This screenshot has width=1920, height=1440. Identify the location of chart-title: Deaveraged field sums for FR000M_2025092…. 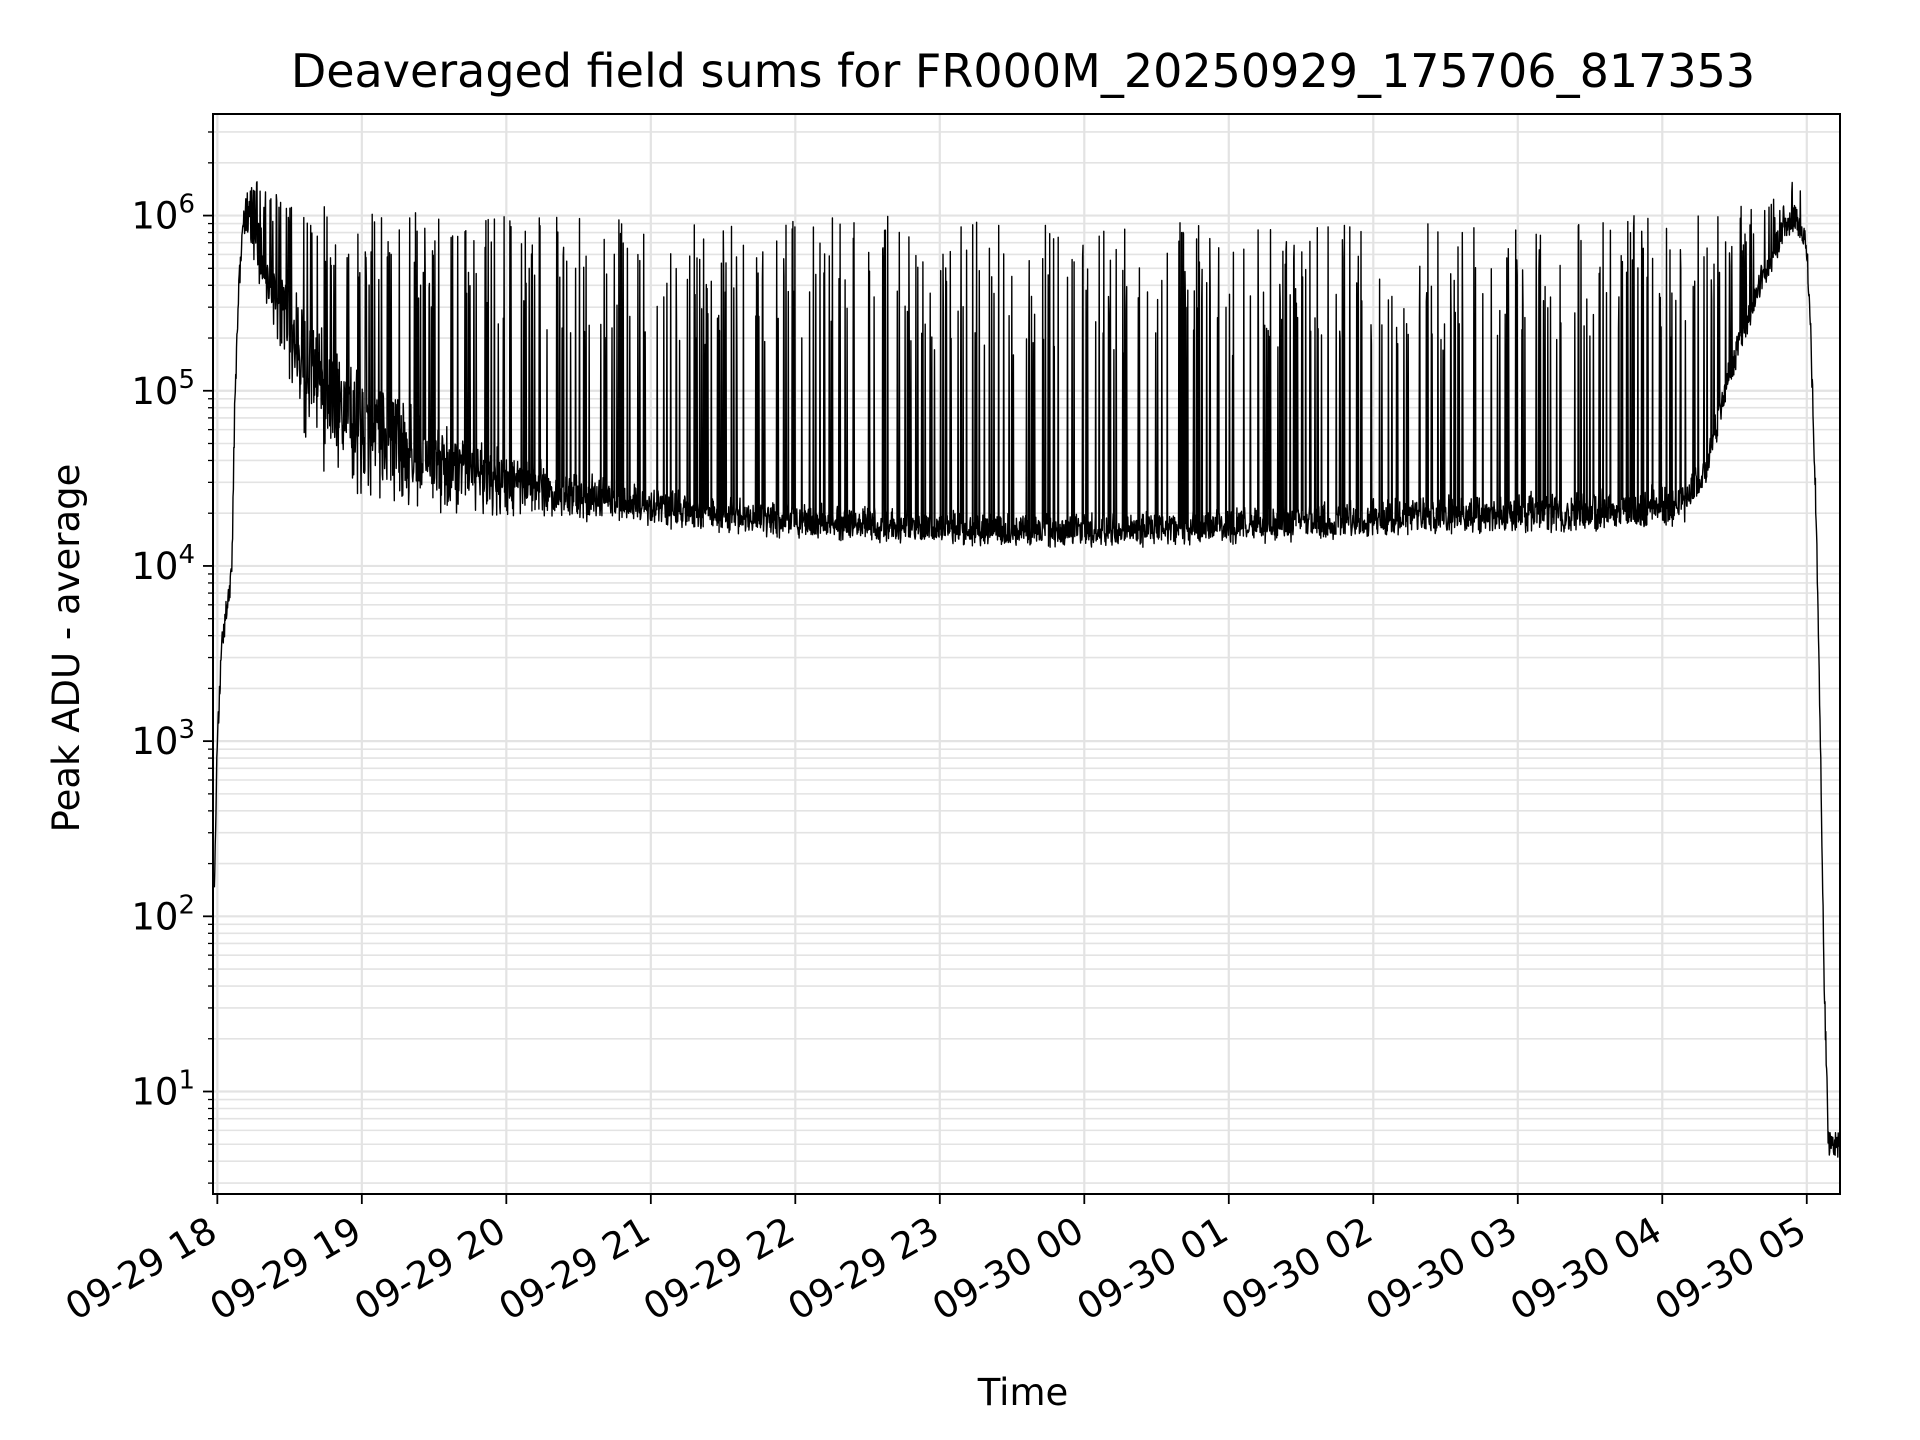
(1023, 71).